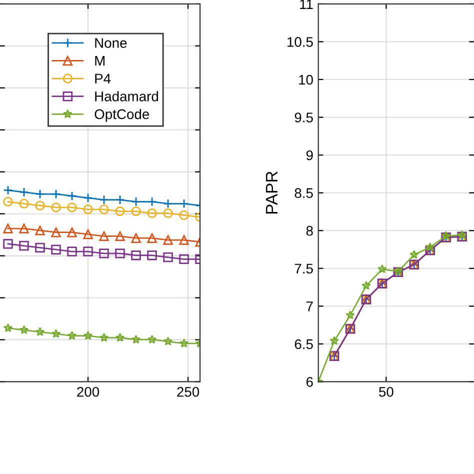  What do you see at coordinates (300, 42) in the screenshot?
I see `y-tick-label: 10.5` at bounding box center [300, 42].